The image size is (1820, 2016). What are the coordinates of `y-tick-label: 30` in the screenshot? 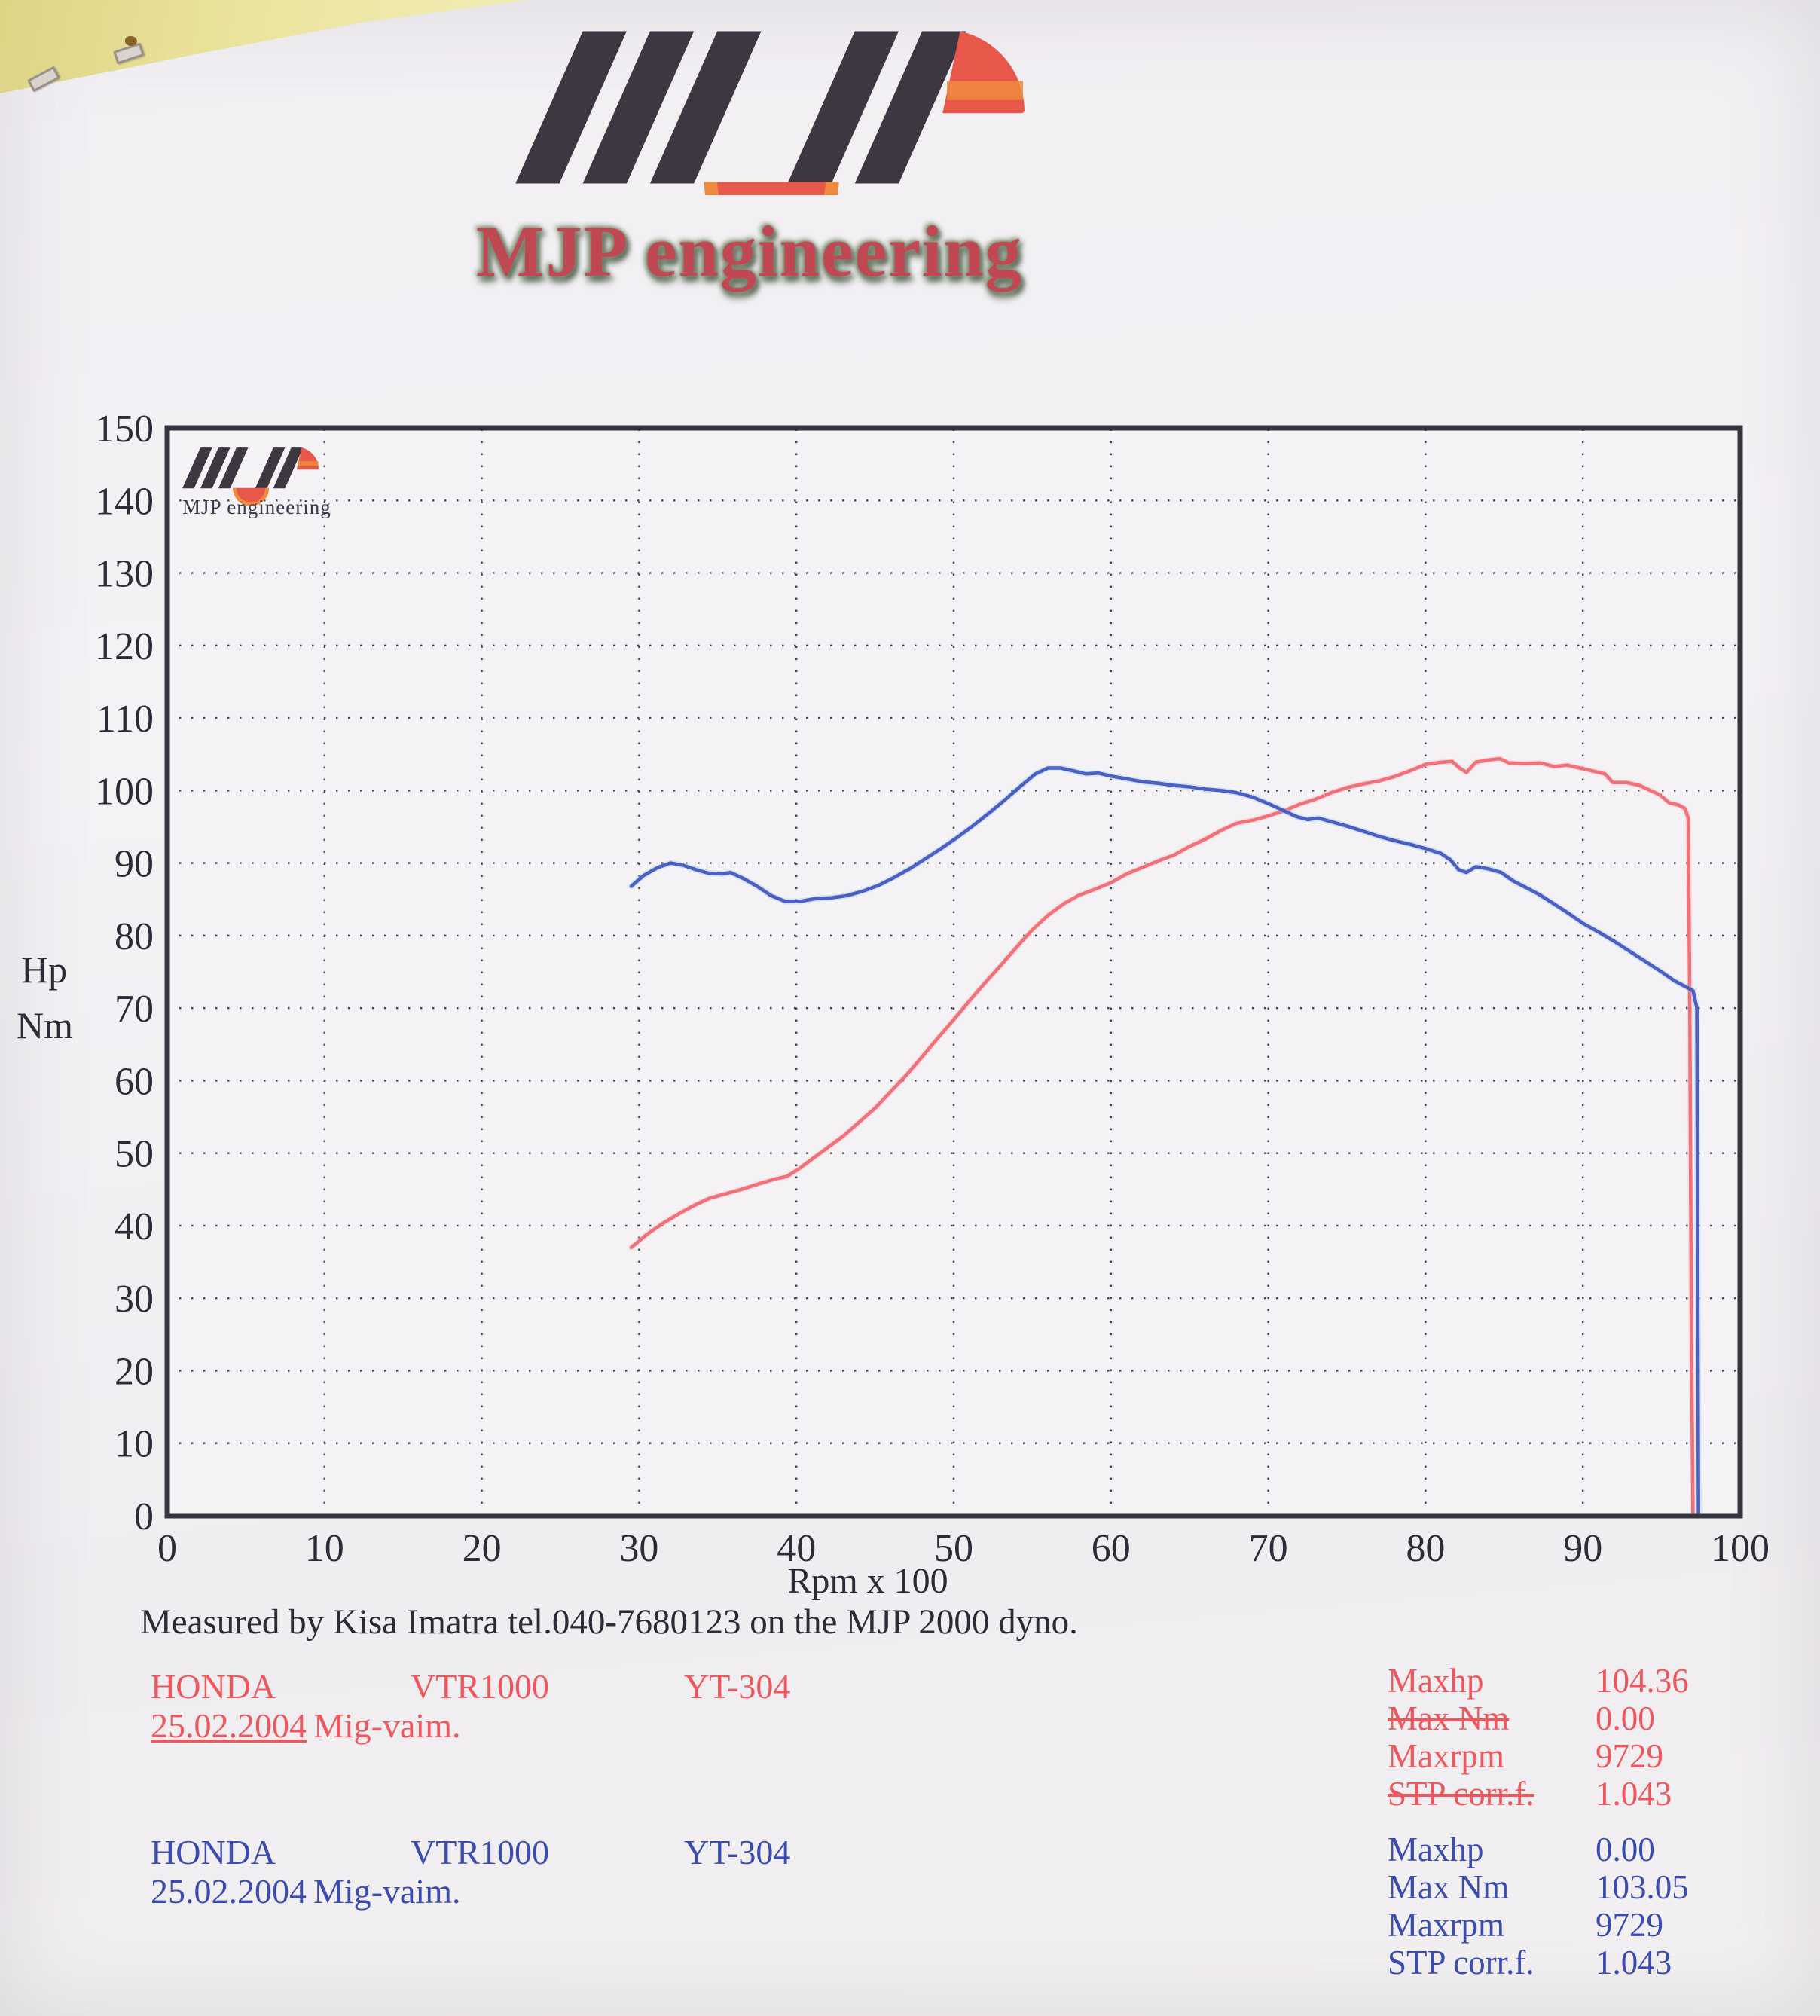 It's located at (134, 1299).